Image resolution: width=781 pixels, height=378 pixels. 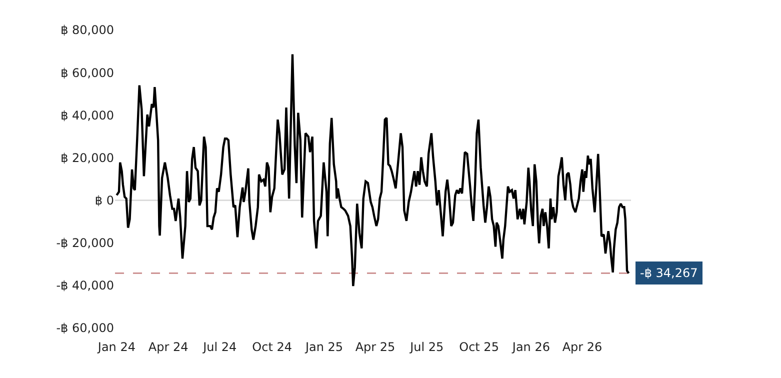 I want to click on x-tick-label: Apr 26, so click(x=582, y=347).